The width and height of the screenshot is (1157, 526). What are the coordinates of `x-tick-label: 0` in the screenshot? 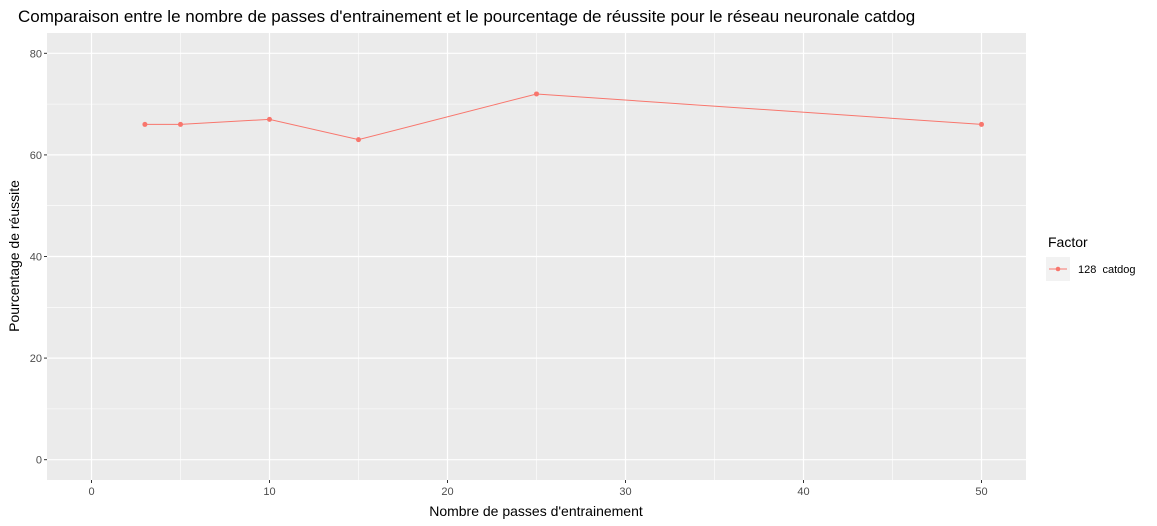 It's located at (91, 492).